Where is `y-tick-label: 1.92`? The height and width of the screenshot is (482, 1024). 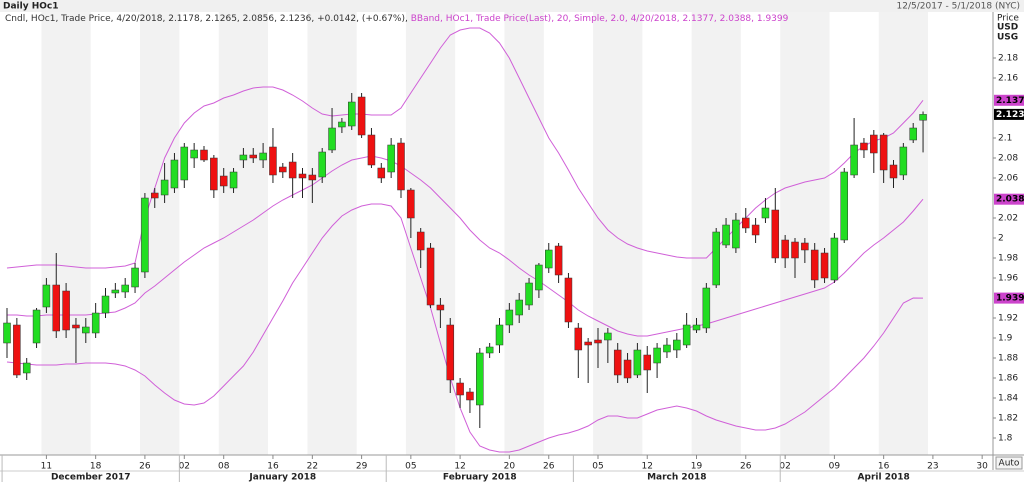 y-tick-label: 1.92 is located at coordinates (1008, 319).